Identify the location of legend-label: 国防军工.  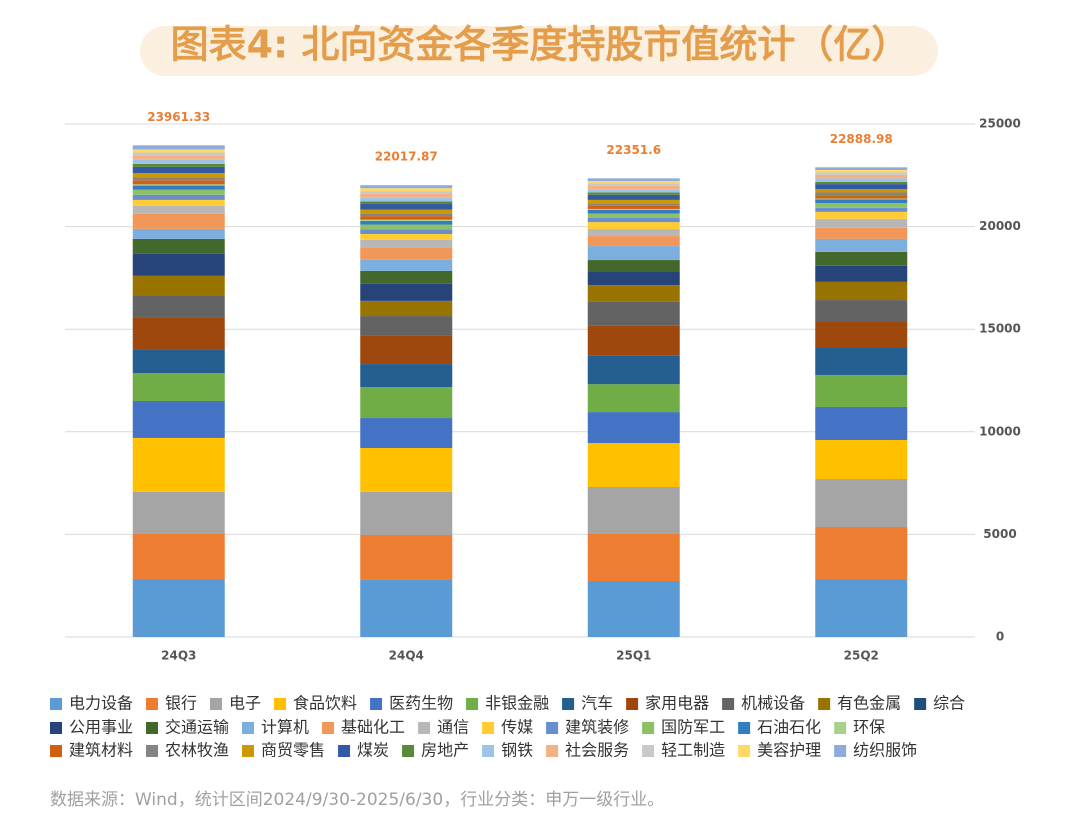
(693, 727).